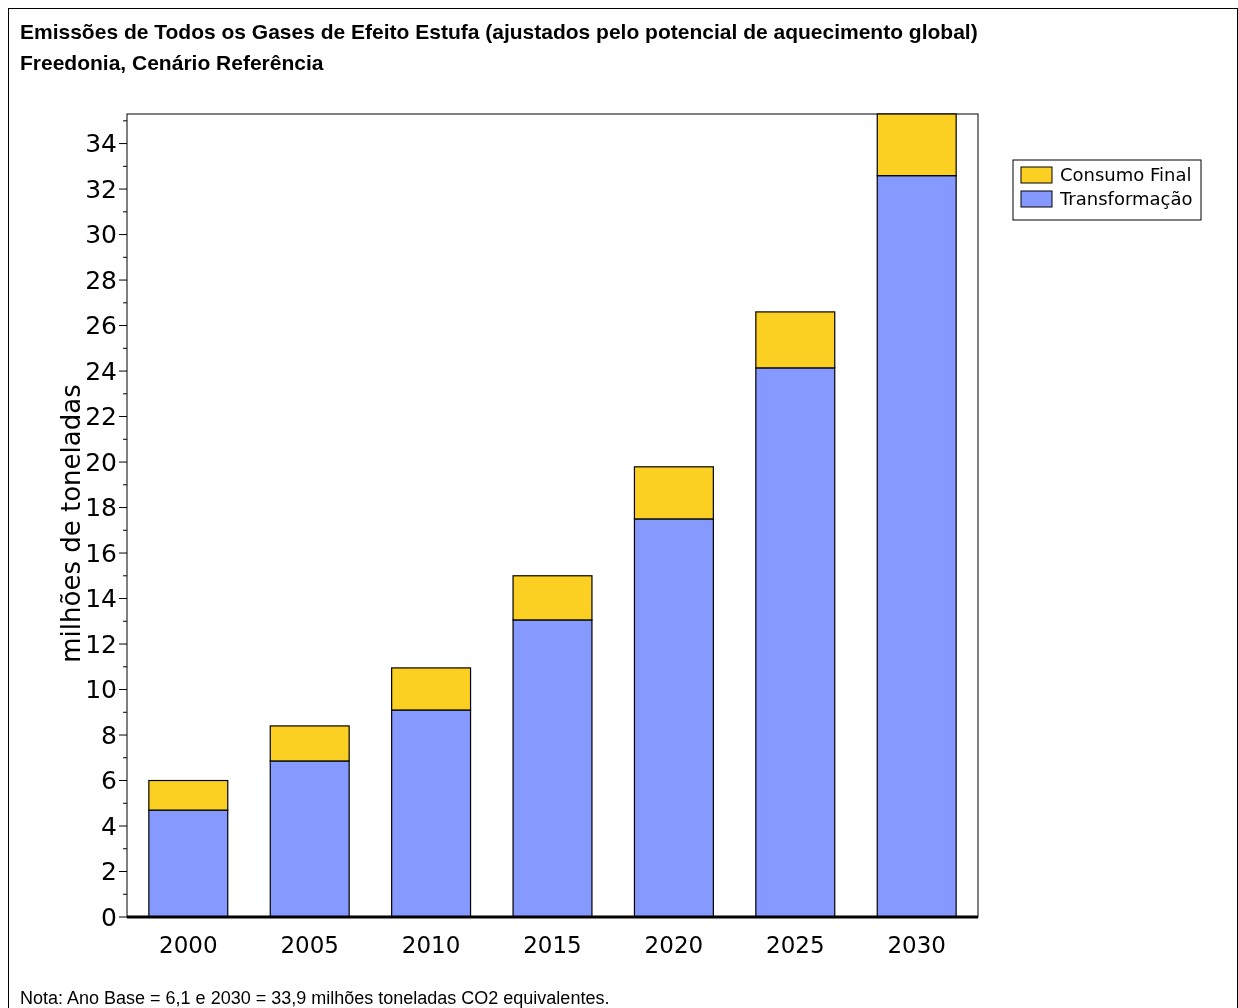 This screenshot has height=1008, width=1238. I want to click on y-tick-label: 10, so click(101, 690).